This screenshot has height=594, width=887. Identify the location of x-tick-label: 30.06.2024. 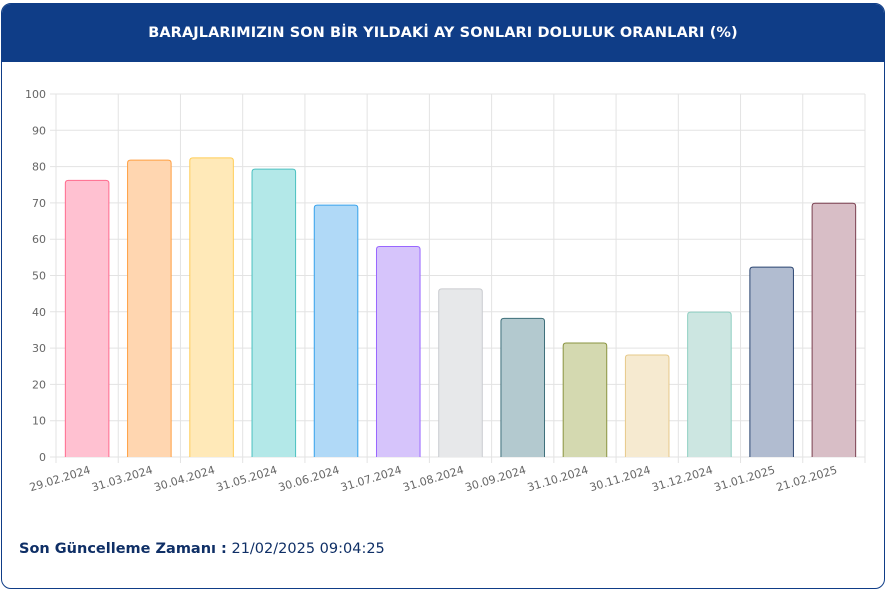
(309, 478).